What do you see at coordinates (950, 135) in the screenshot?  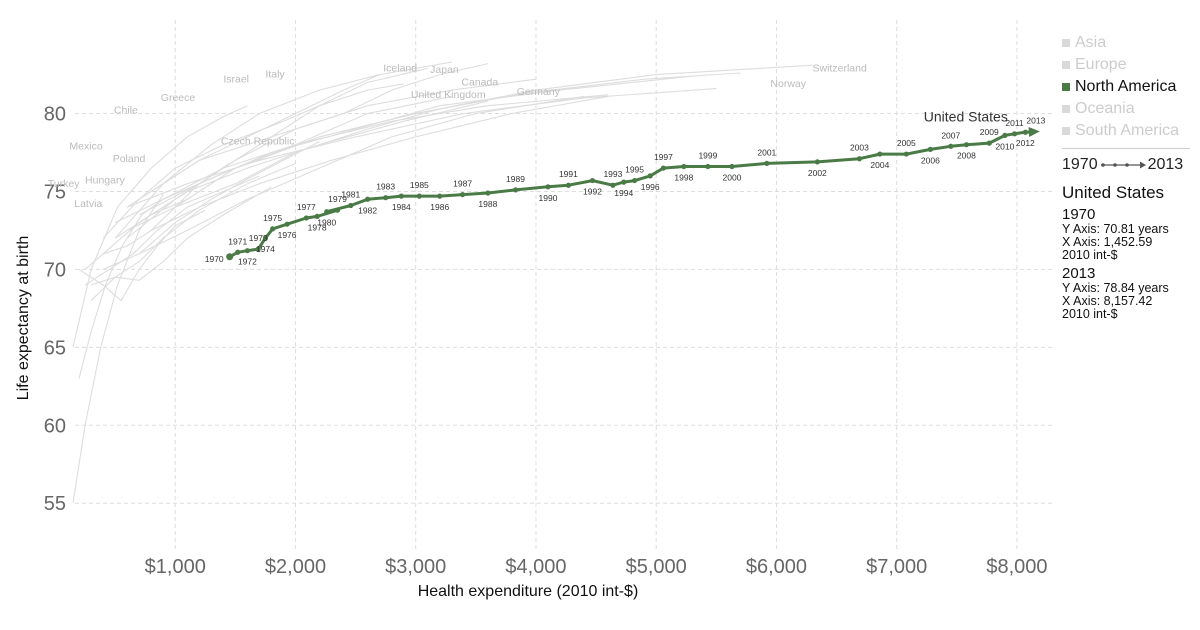 I see `year-label: 2007` at bounding box center [950, 135].